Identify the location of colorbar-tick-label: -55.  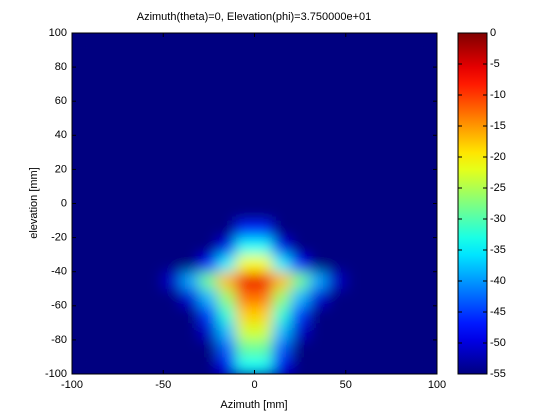
(498, 374).